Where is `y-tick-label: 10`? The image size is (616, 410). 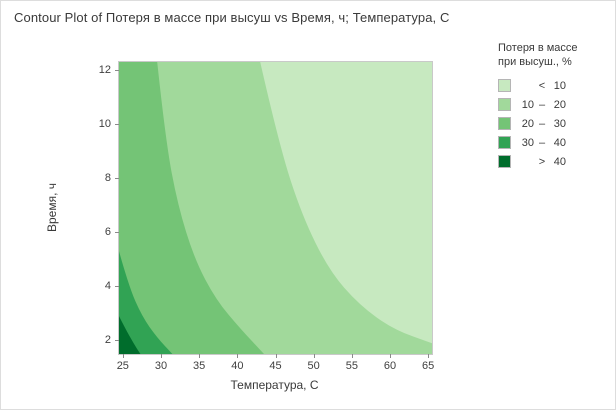 y-tick-label: 10 is located at coordinates (104, 124).